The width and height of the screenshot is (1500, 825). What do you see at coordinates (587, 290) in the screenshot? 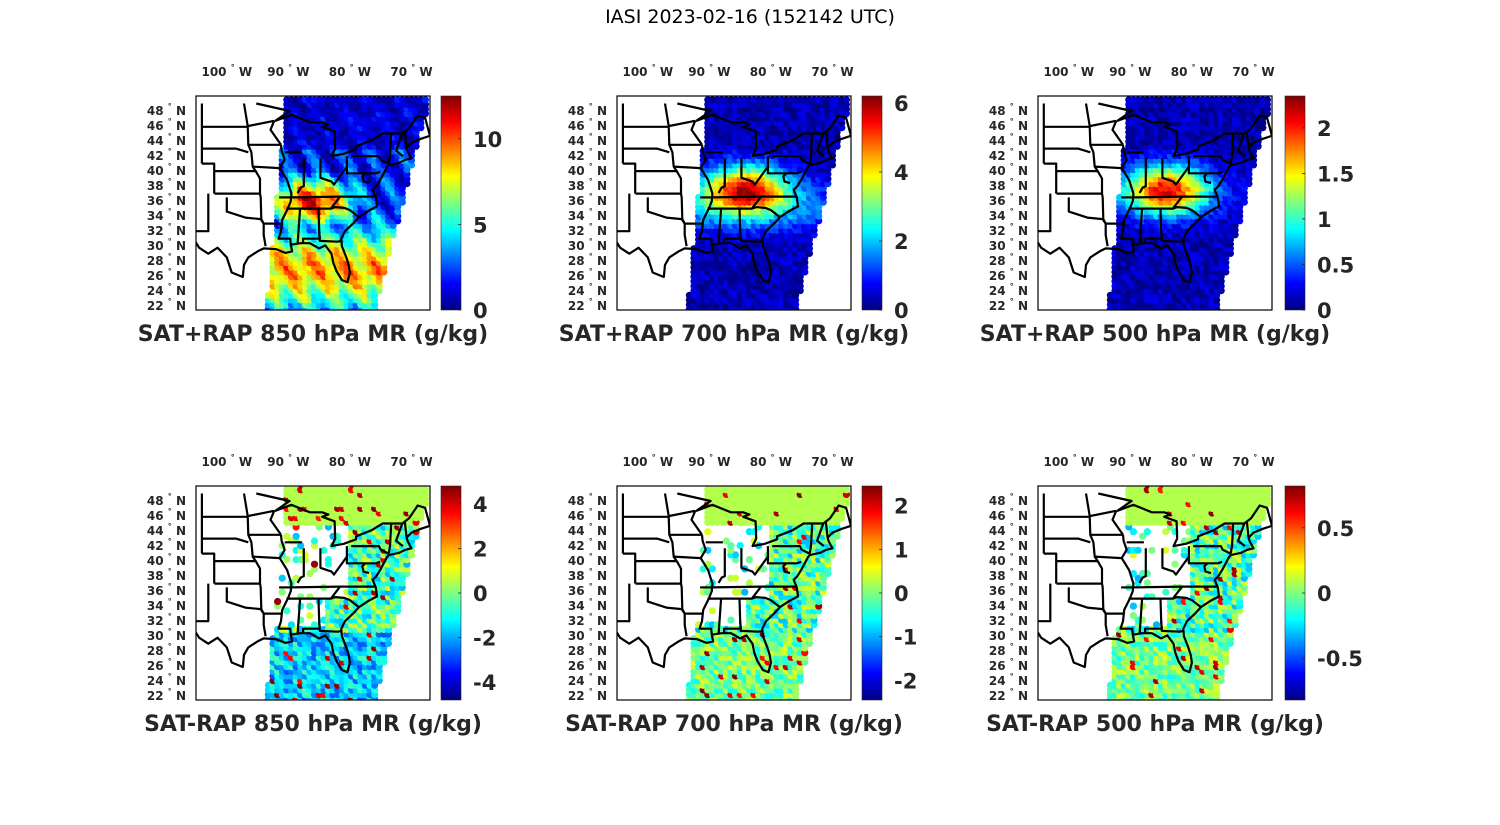
I see `y-tick-label: 24 ° N` at bounding box center [587, 290].